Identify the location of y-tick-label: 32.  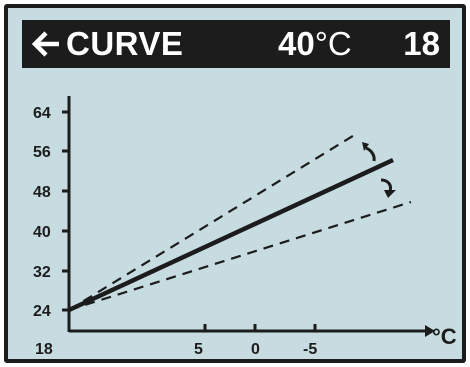
(42, 272).